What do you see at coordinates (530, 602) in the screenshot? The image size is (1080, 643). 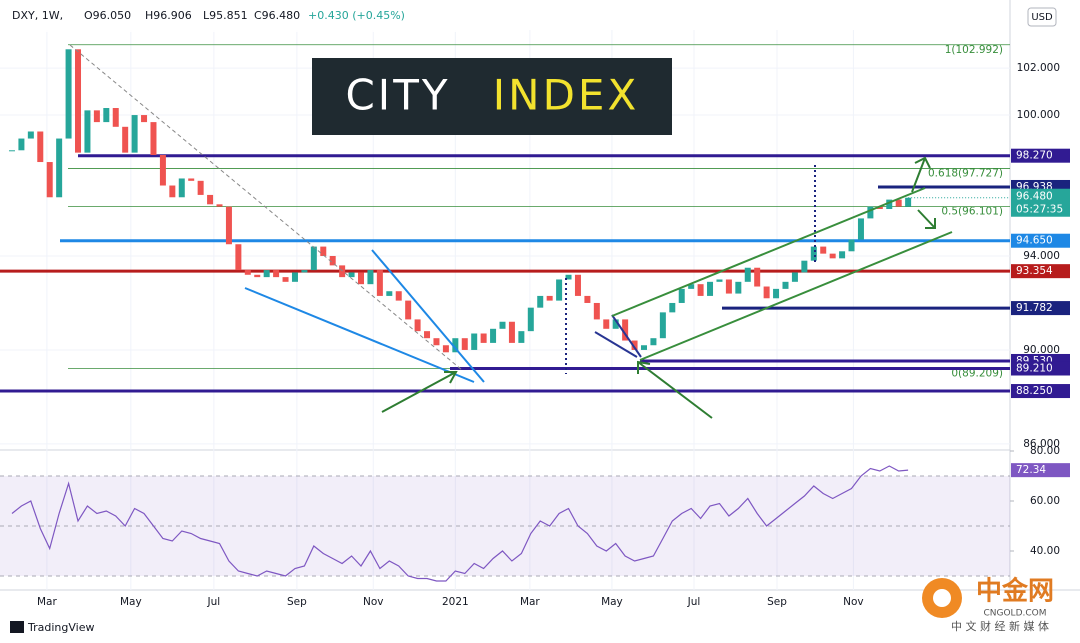 I see `x-tick-label: Mar` at bounding box center [530, 602].